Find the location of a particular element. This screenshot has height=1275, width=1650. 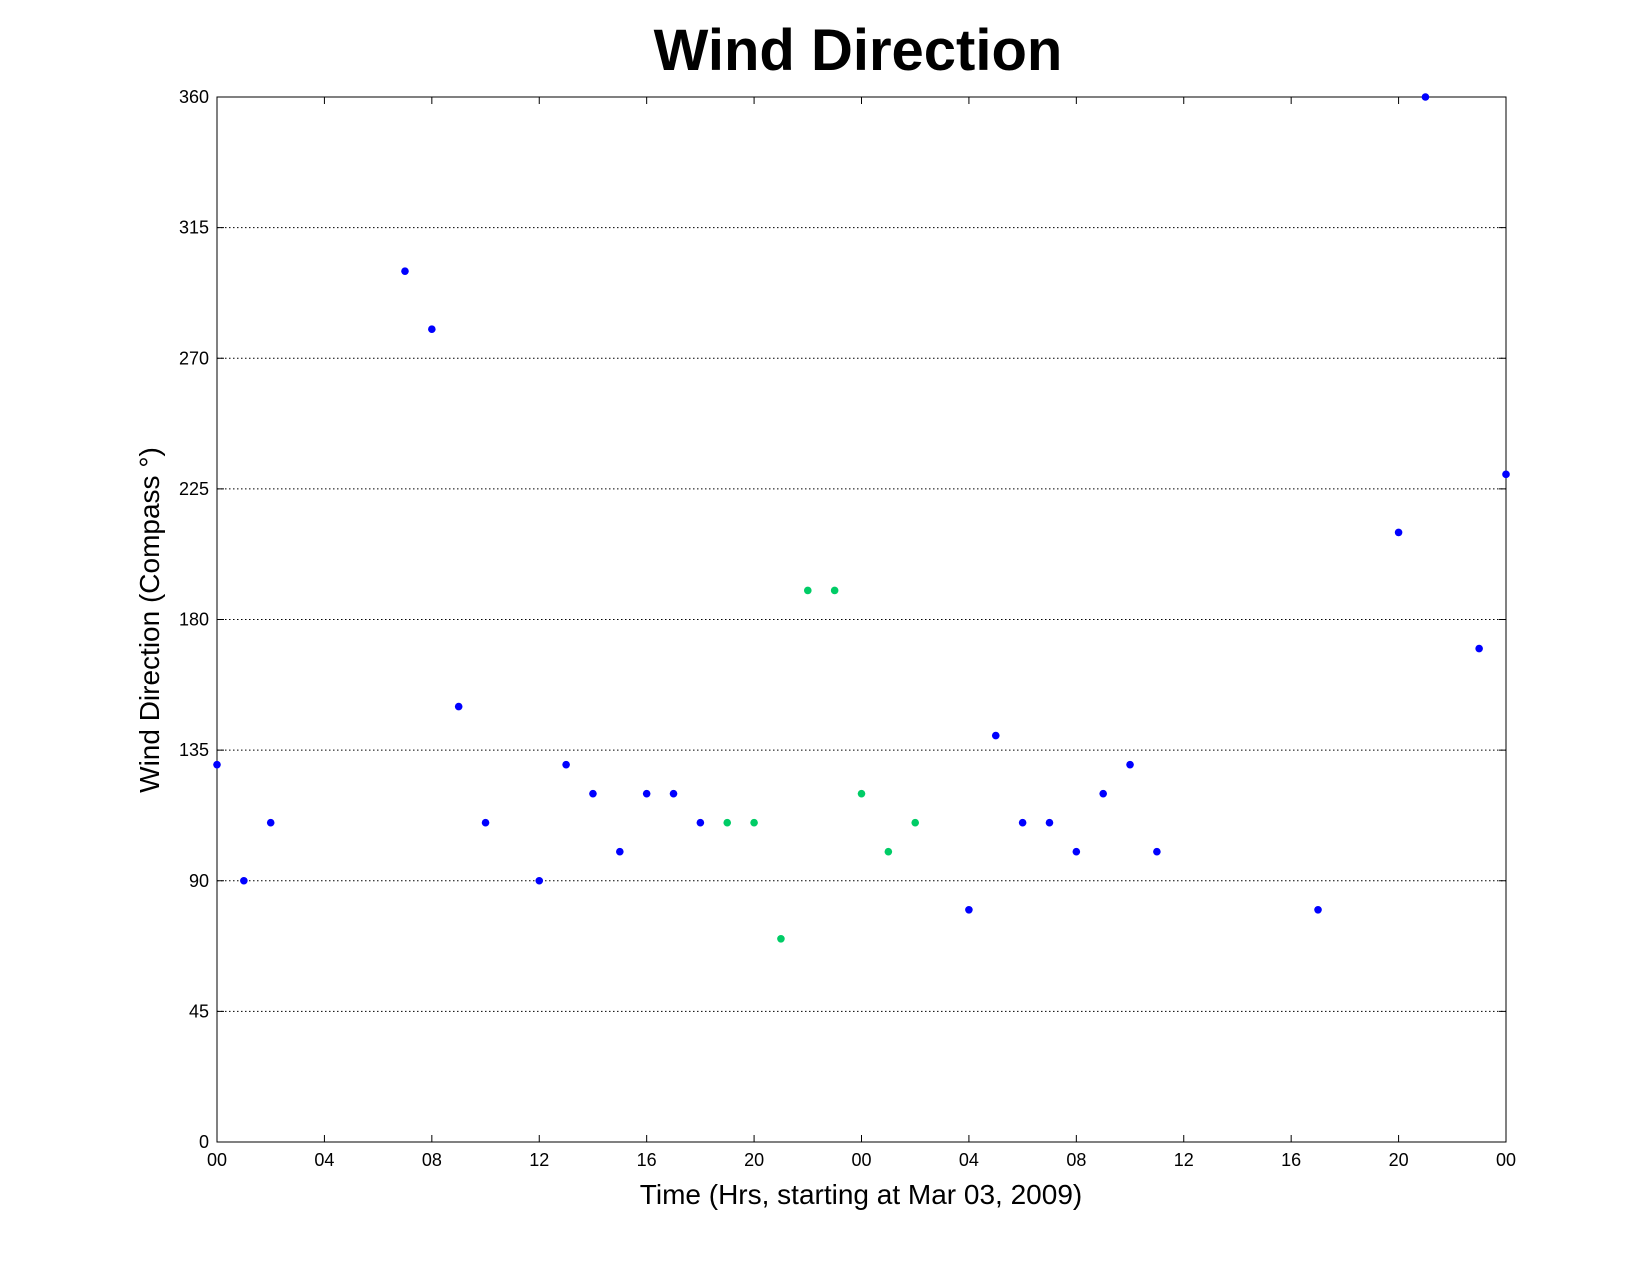

y-tick-label: 270 is located at coordinates (194, 358).